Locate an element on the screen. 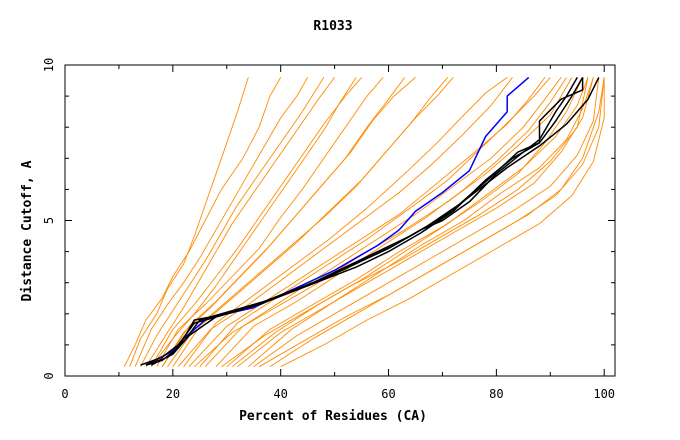 The width and height of the screenshot is (680, 440). x-tick-label-4: 80 is located at coordinates (496, 394).